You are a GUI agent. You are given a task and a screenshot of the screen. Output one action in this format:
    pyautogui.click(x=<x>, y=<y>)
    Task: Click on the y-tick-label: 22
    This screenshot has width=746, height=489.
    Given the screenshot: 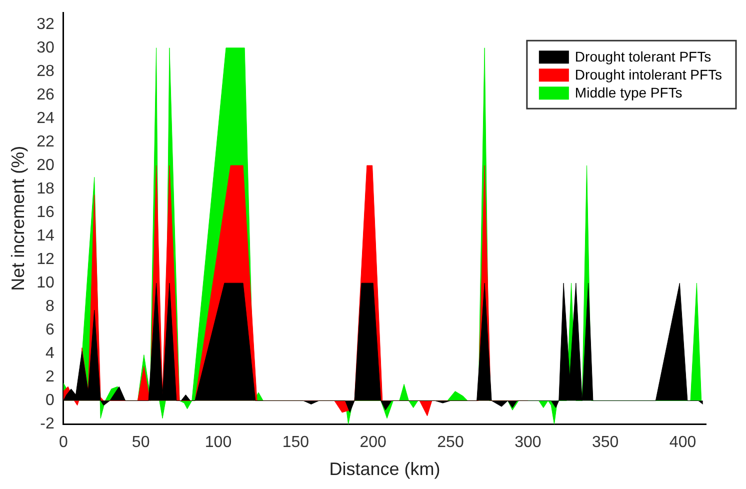 What is the action you would take?
    pyautogui.click(x=45, y=141)
    